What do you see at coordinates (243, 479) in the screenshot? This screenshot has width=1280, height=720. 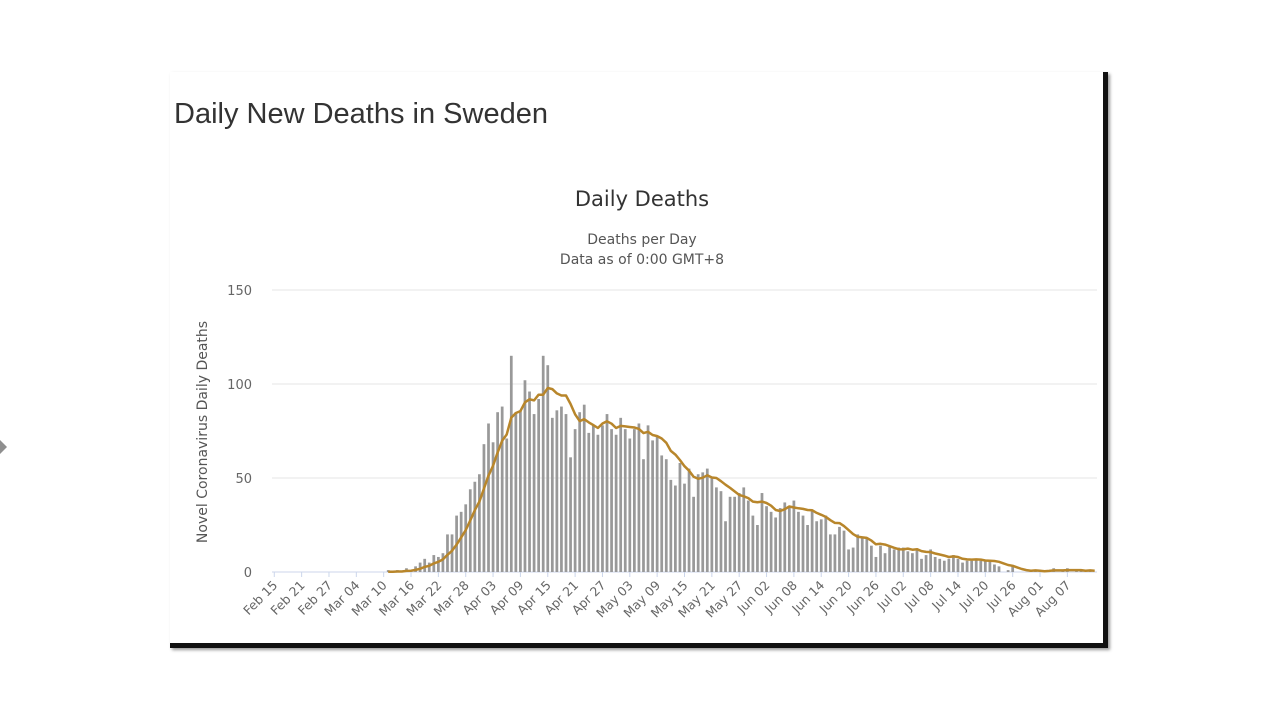 I see `y-tick-label: 50` at bounding box center [243, 479].